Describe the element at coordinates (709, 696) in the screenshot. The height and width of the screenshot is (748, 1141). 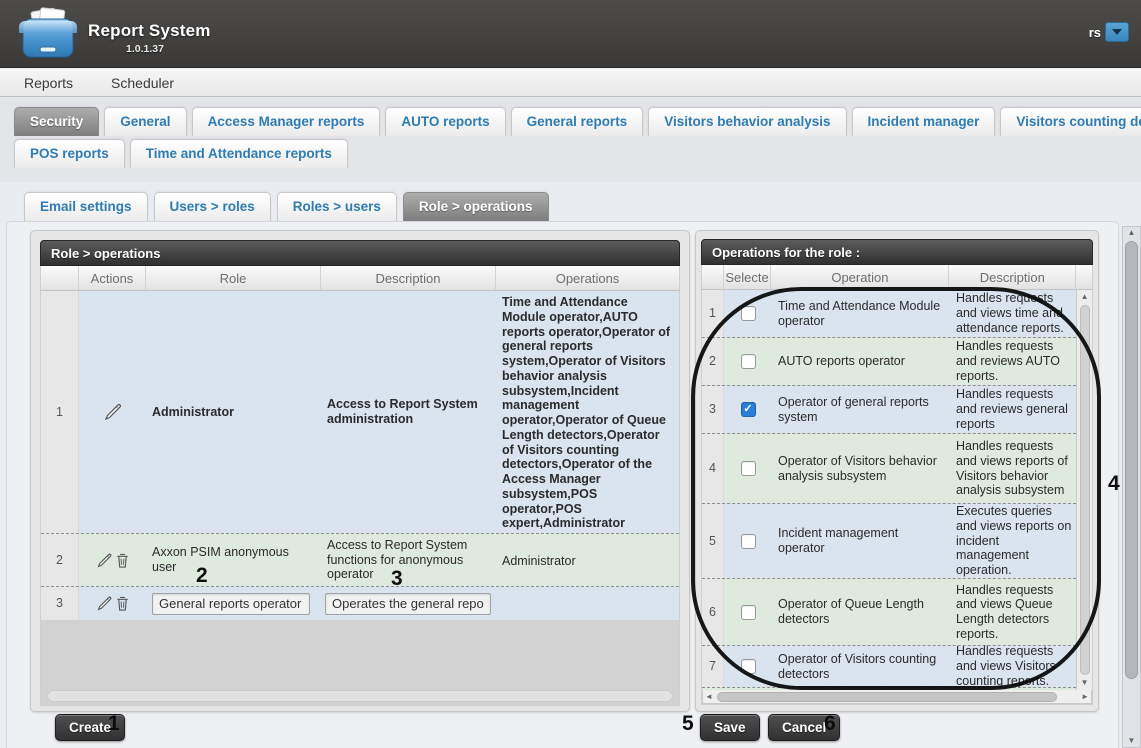
I see `scroll-left-icon: ◄` at that location.